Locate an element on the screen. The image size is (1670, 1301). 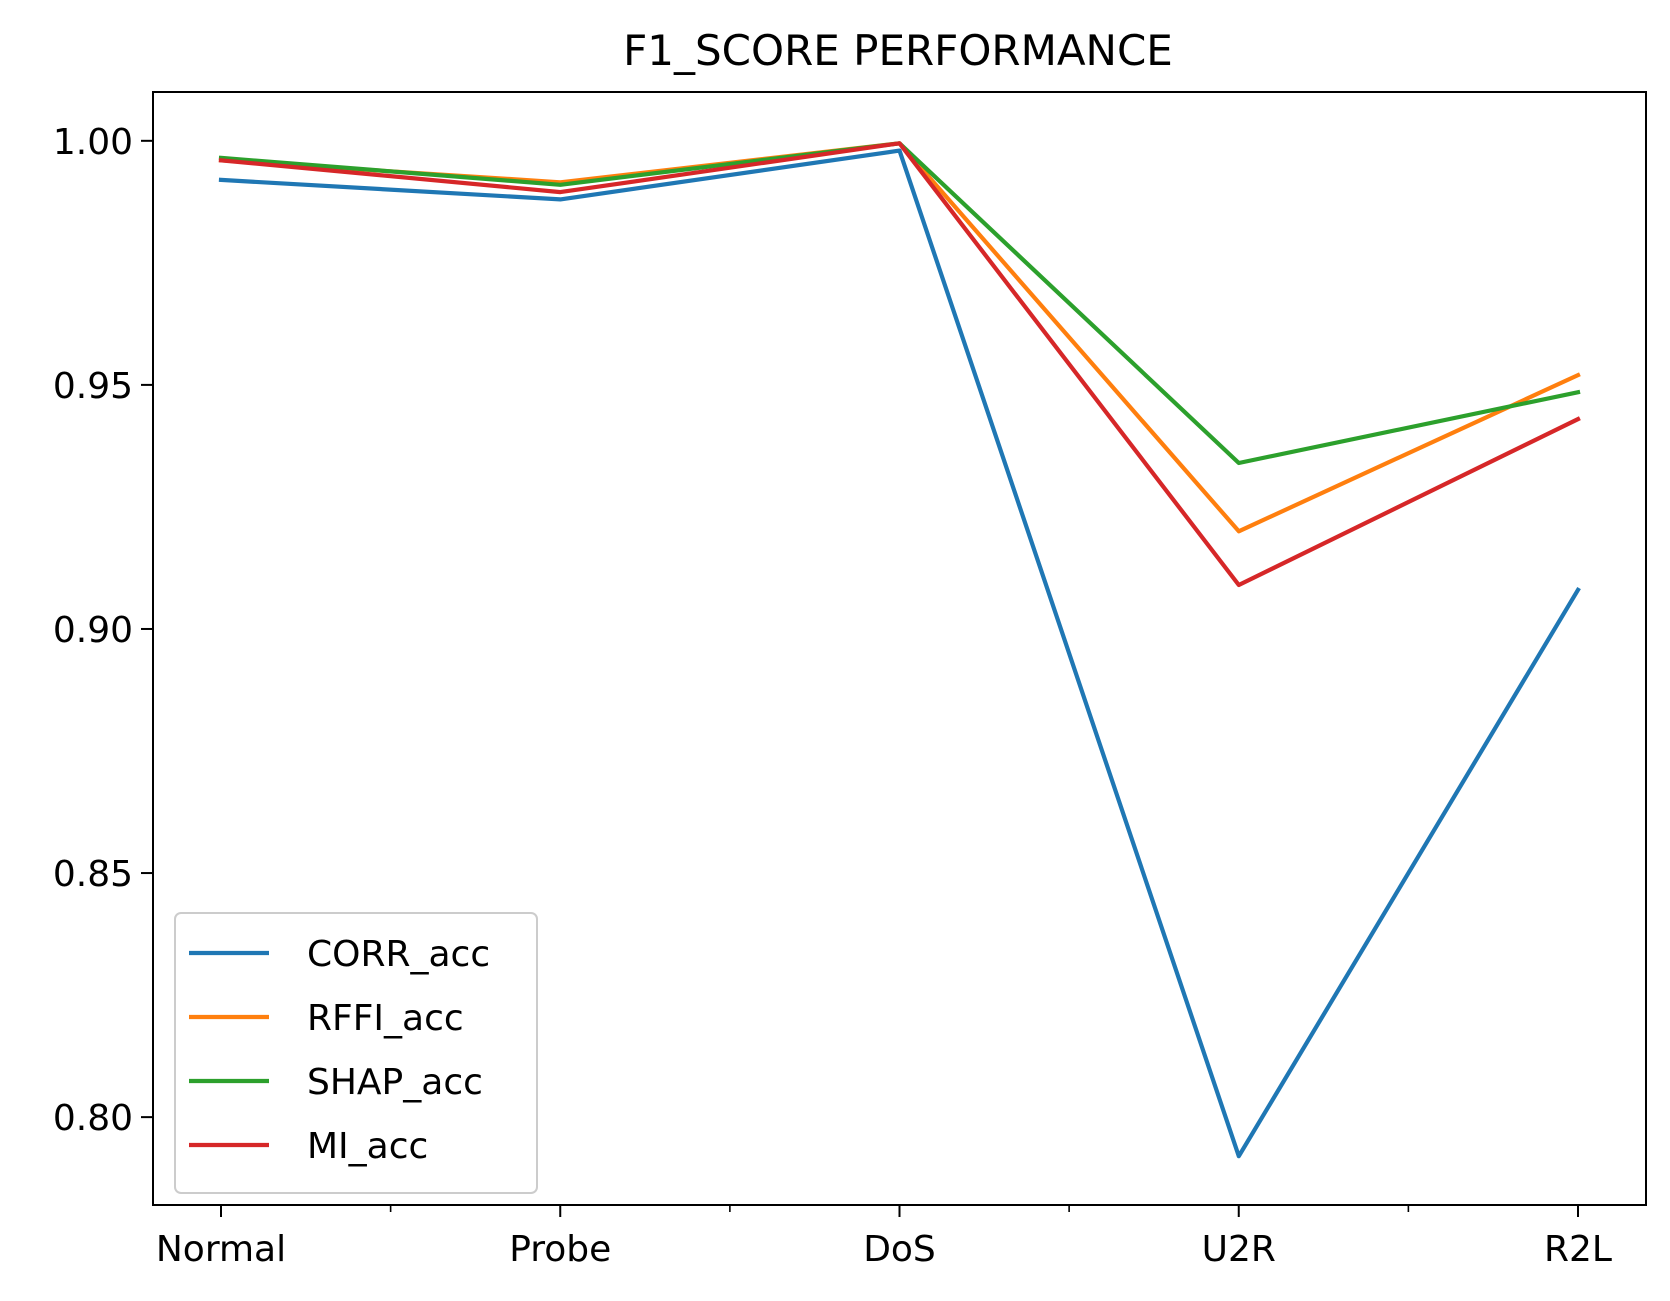
x-tick-label: Normal is located at coordinates (221, 1249).